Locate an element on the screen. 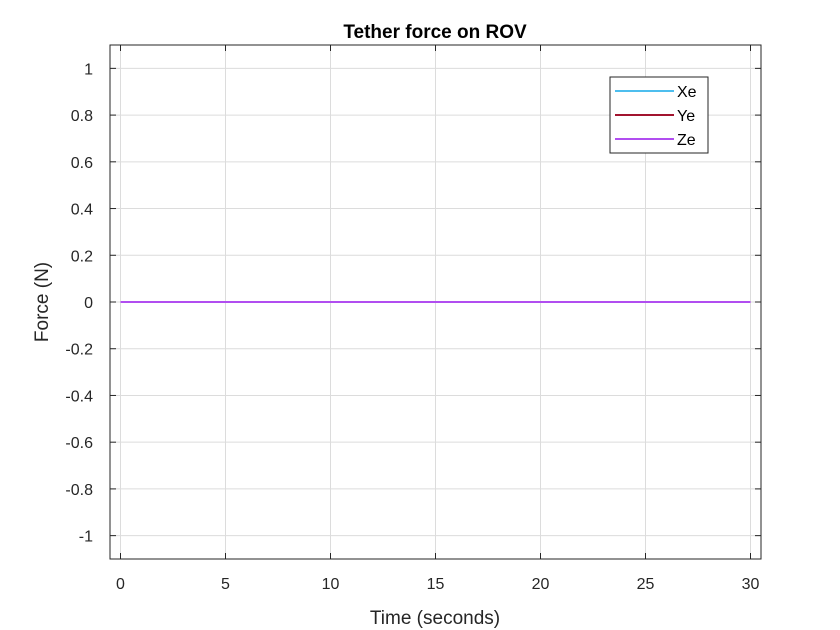  y-tick-label: -0.8 is located at coordinates (79, 490).